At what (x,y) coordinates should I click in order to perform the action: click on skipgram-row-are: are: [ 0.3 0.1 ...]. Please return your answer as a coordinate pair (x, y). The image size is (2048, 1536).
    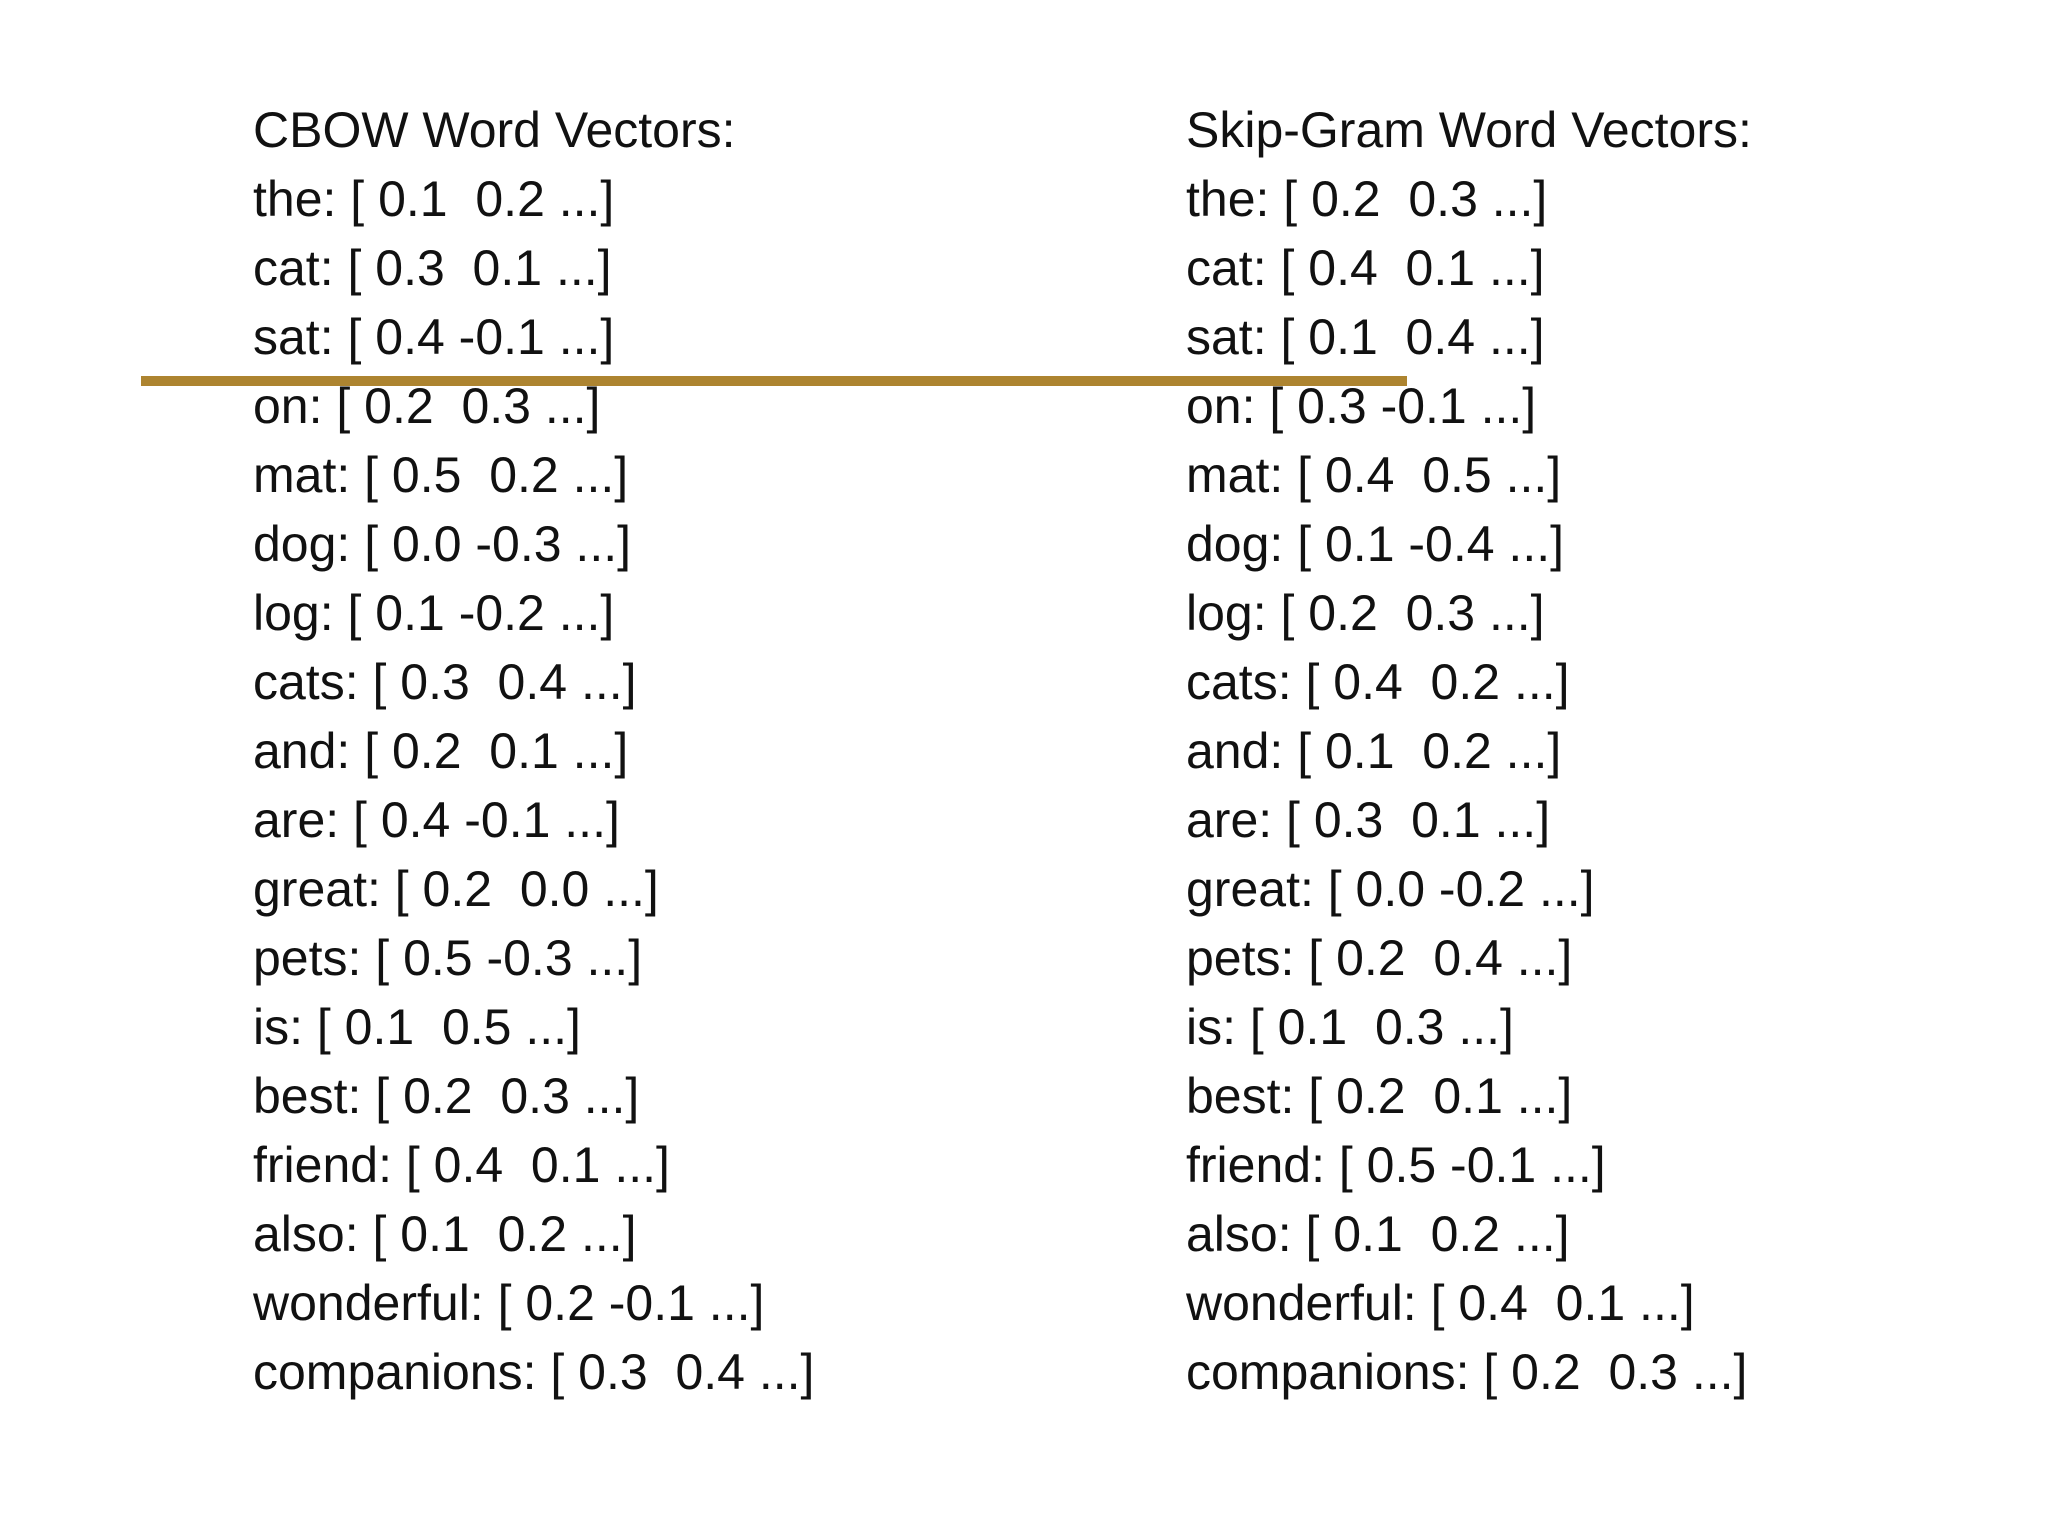
    Looking at the image, I should click on (1368, 820).